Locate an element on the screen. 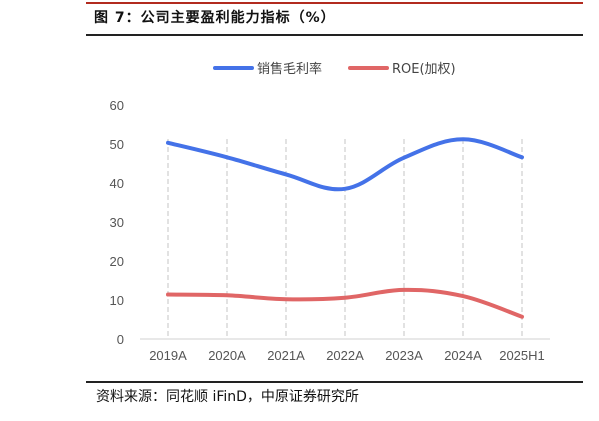  x-tick-label-6: 2025H1 is located at coordinates (522, 355).